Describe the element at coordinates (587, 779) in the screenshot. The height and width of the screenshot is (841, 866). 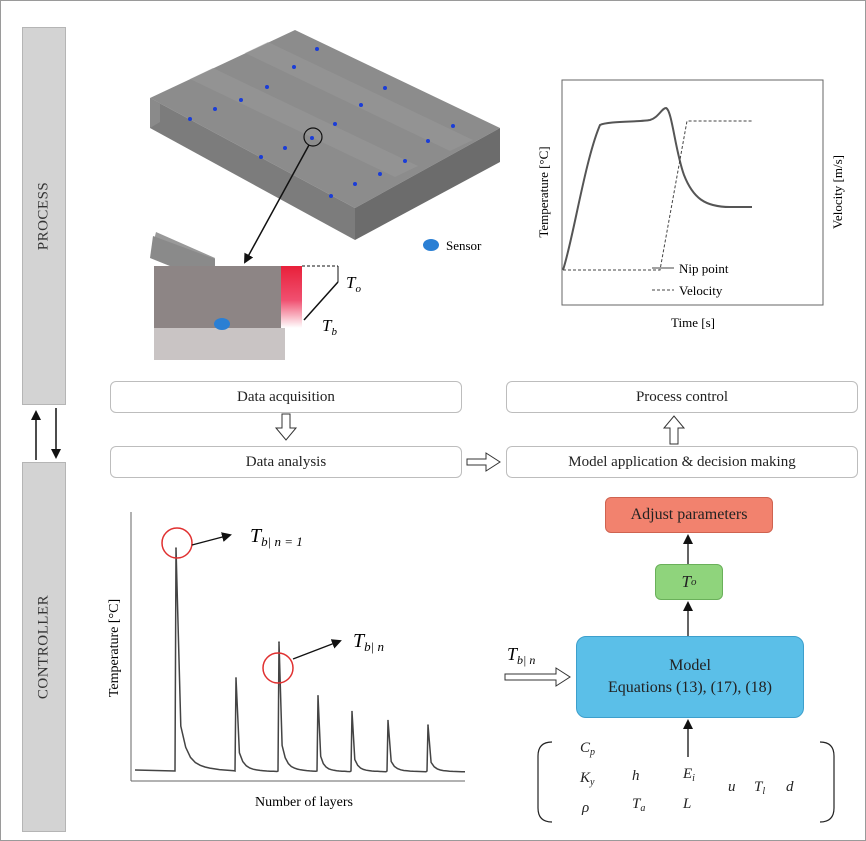
I see `param-ky: Ky` at that location.